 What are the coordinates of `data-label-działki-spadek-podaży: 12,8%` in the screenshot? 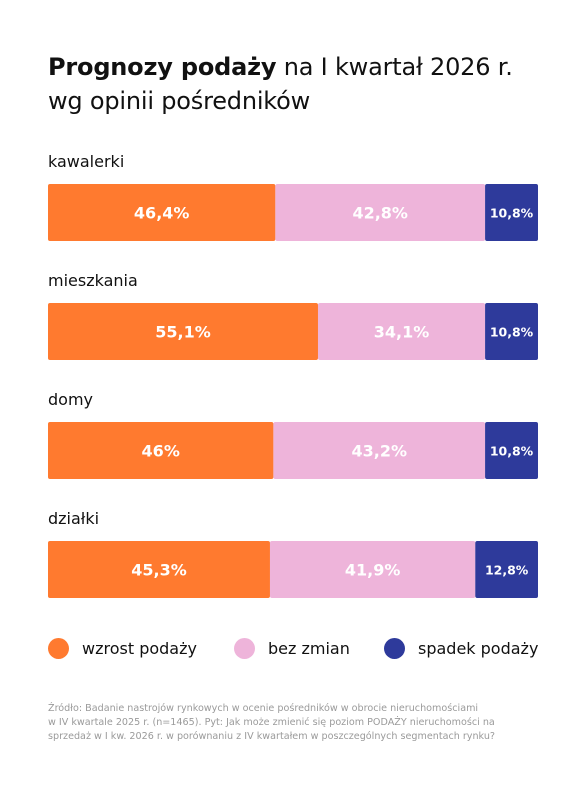 It's located at (507, 570).